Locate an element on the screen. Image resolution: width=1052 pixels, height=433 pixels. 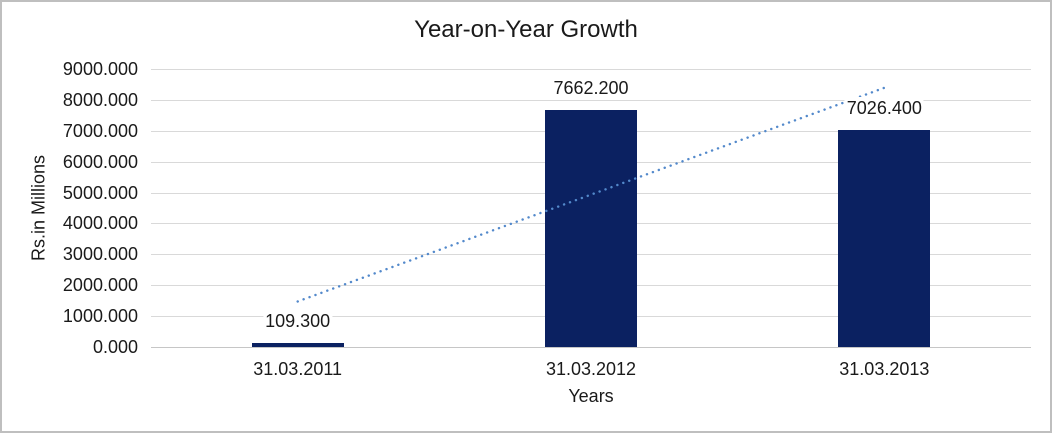
bar-31.03.2011 is located at coordinates (298, 345).